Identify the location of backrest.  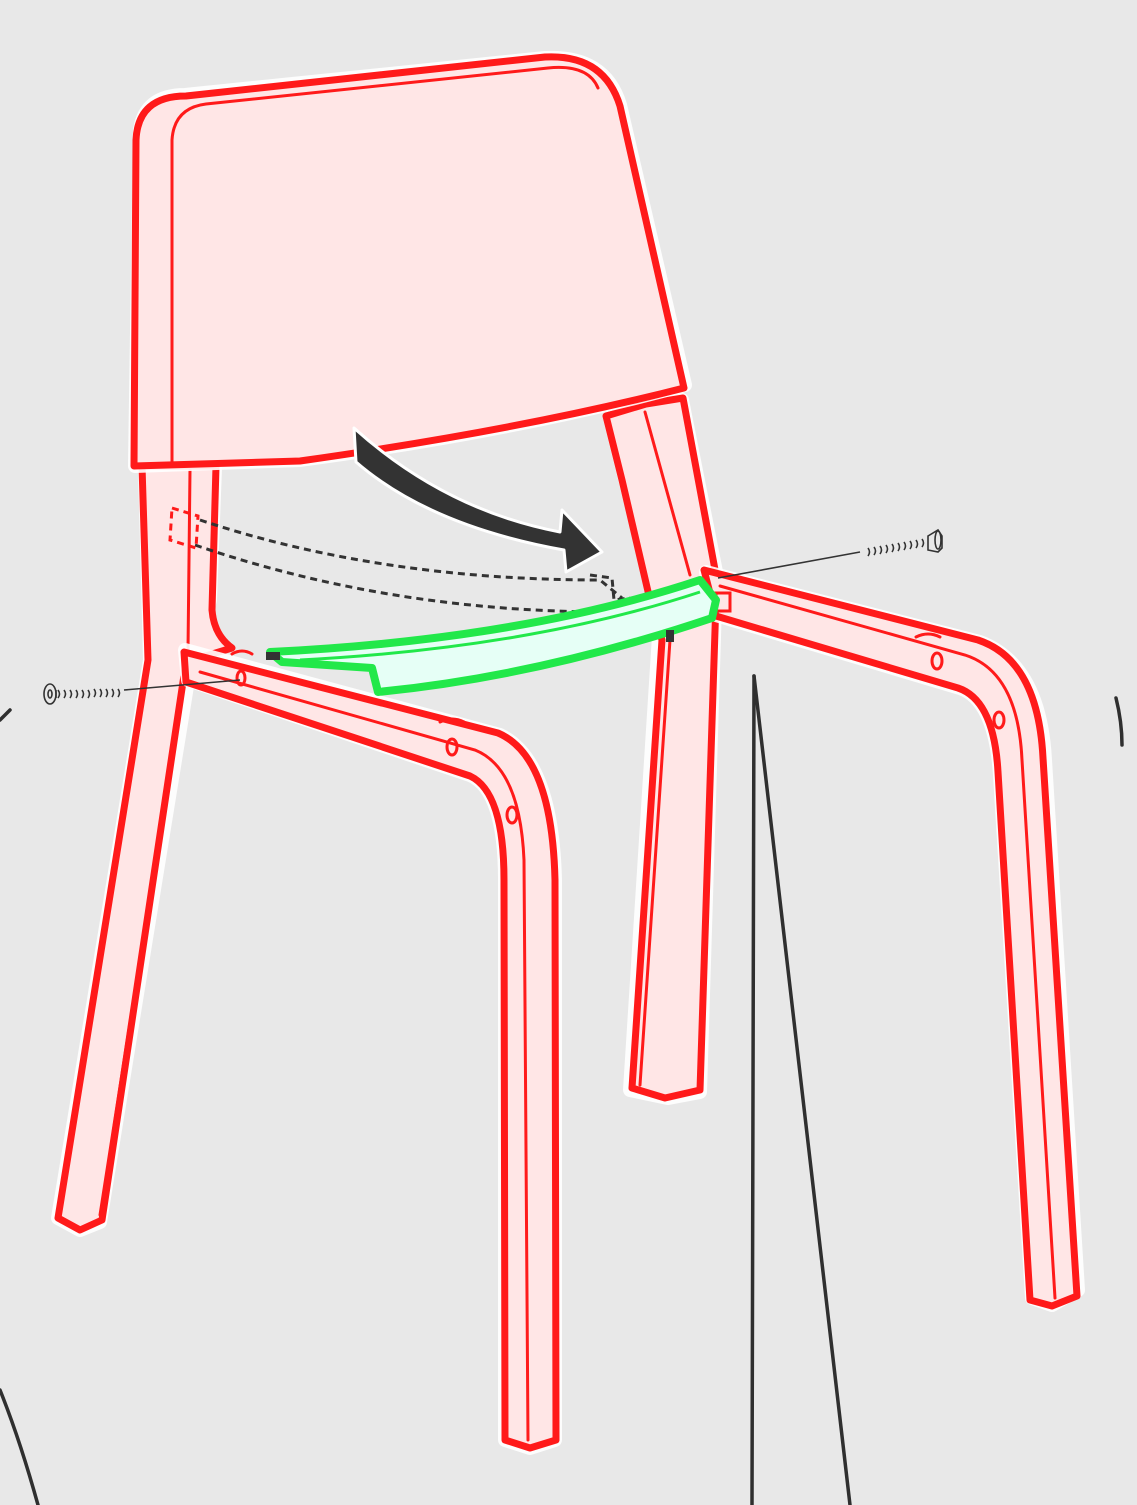
(410, 261).